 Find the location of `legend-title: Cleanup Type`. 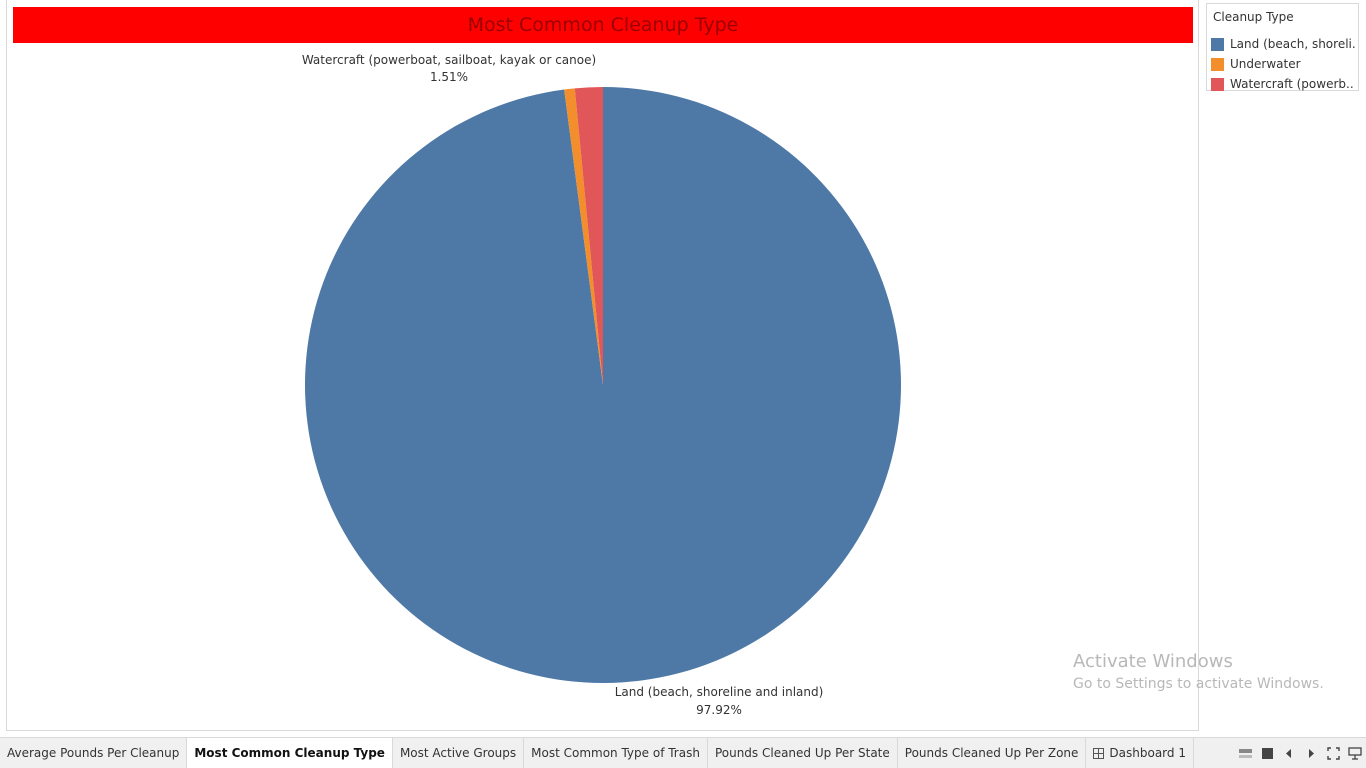

legend-title: Cleanup Type is located at coordinates (1253, 17).